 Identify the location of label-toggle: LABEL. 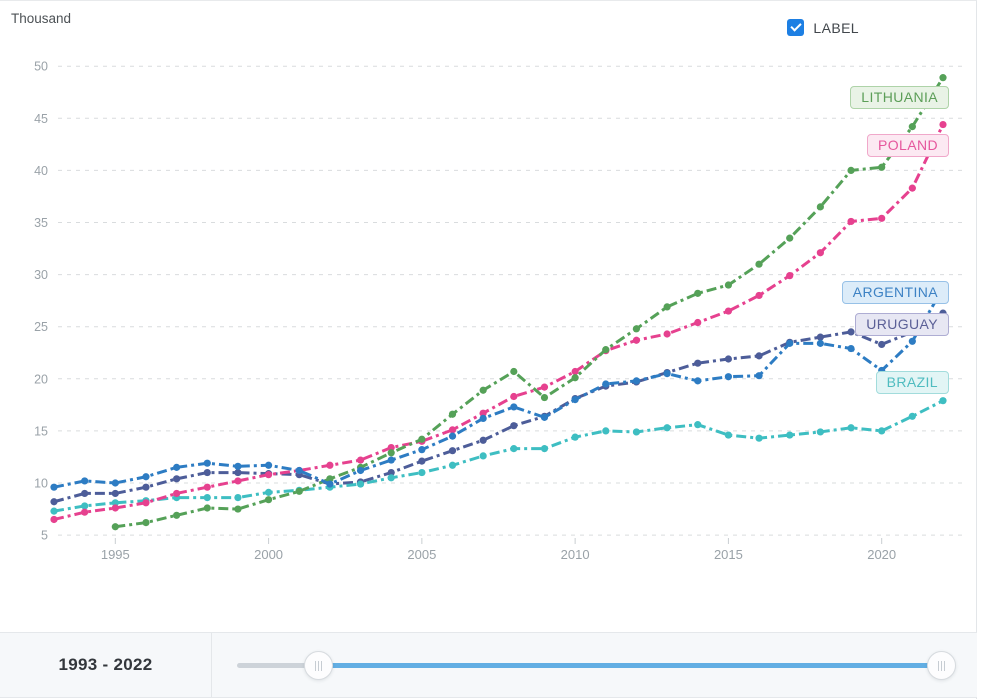
(823, 27).